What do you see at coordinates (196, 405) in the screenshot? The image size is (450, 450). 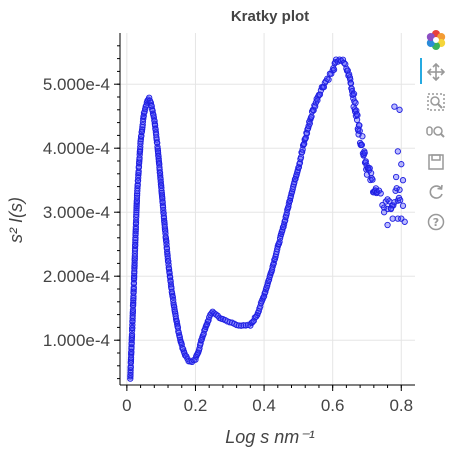 I see `x-tick-label: 0.2` at bounding box center [196, 405].